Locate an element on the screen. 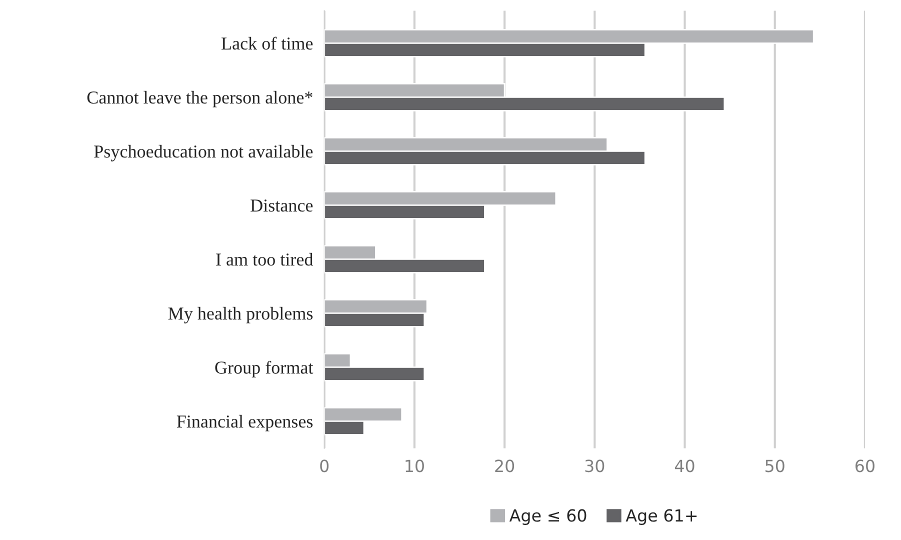 The height and width of the screenshot is (540, 901). x-tick-label: 60 is located at coordinates (865, 466).